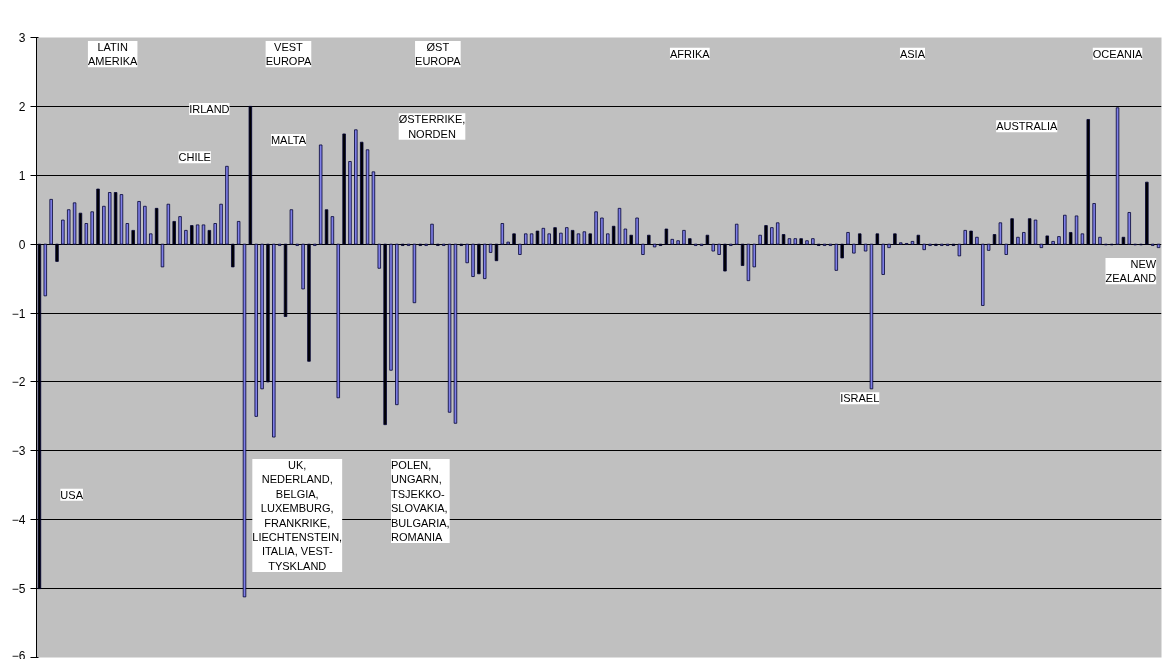 The width and height of the screenshot is (1163, 659). What do you see at coordinates (18, 451) in the screenshot?
I see `y-tick-label: −3` at bounding box center [18, 451].